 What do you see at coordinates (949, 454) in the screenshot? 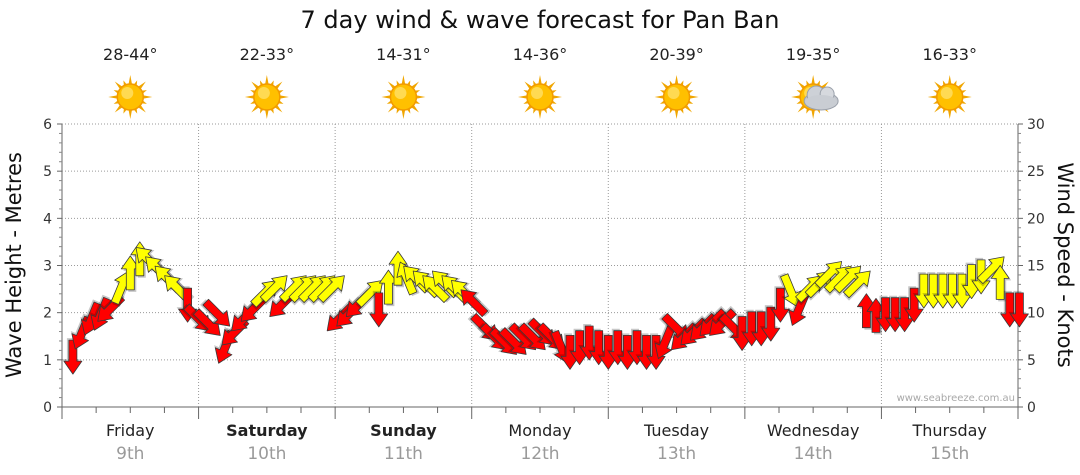
I see `day-date-label: 15th` at bounding box center [949, 454].